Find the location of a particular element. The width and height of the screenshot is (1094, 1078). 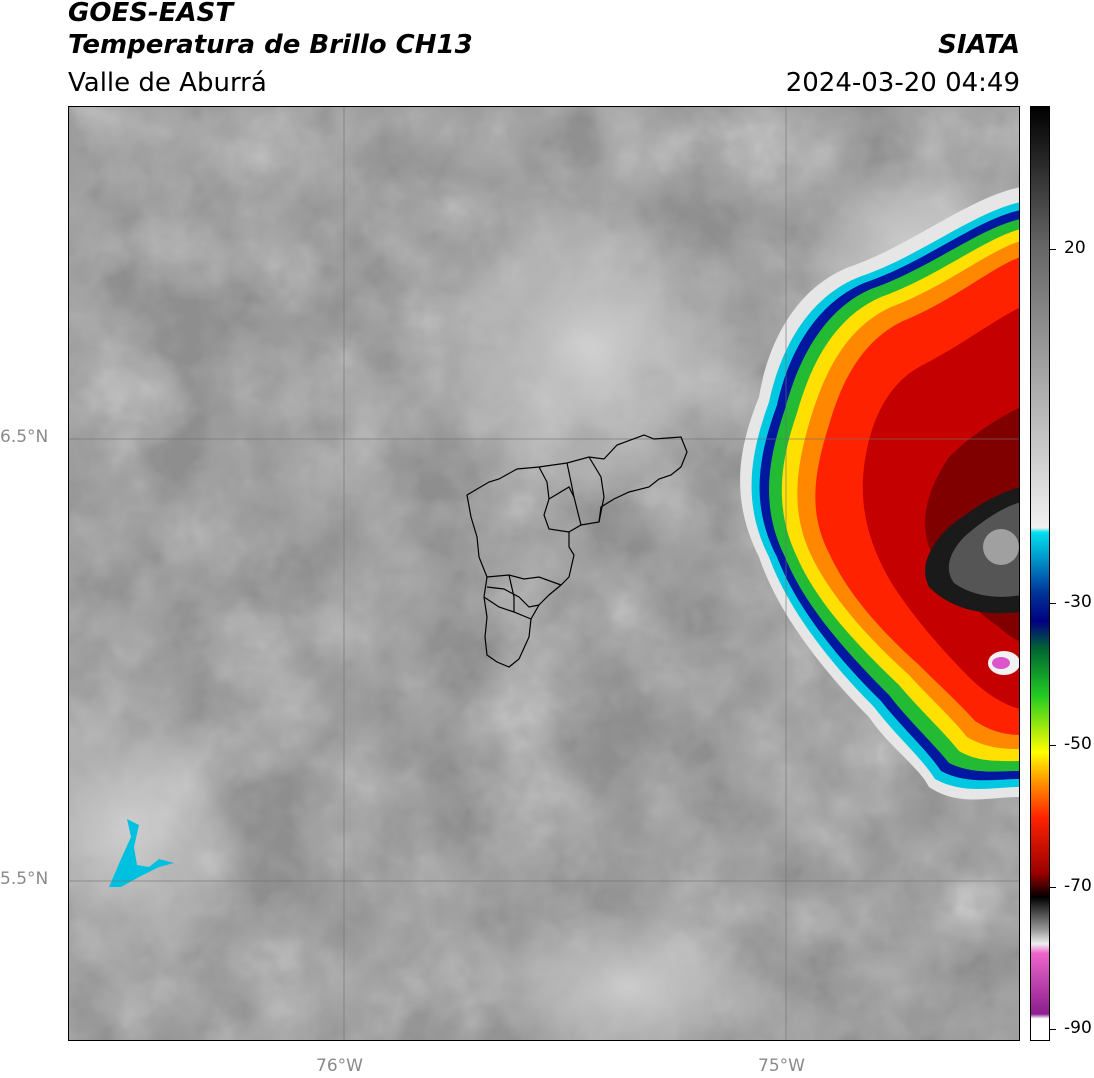

colorbar-label-minus30: -30 is located at coordinates (1078, 602).